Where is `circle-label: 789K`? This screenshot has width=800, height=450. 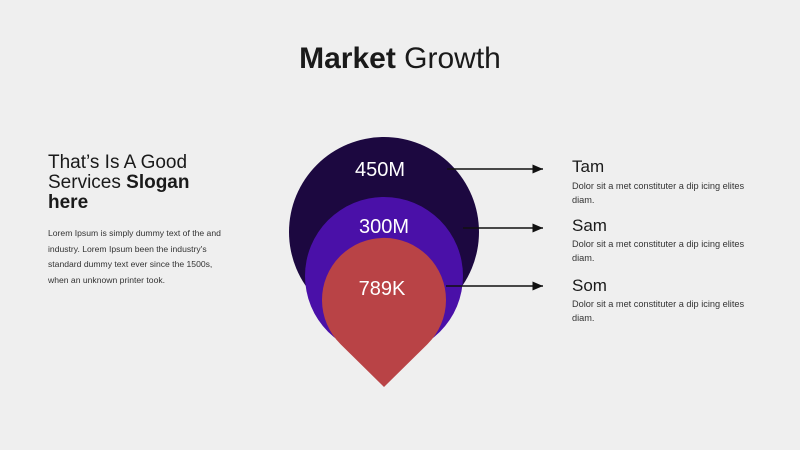
circle-label: 789K is located at coordinates (382, 289).